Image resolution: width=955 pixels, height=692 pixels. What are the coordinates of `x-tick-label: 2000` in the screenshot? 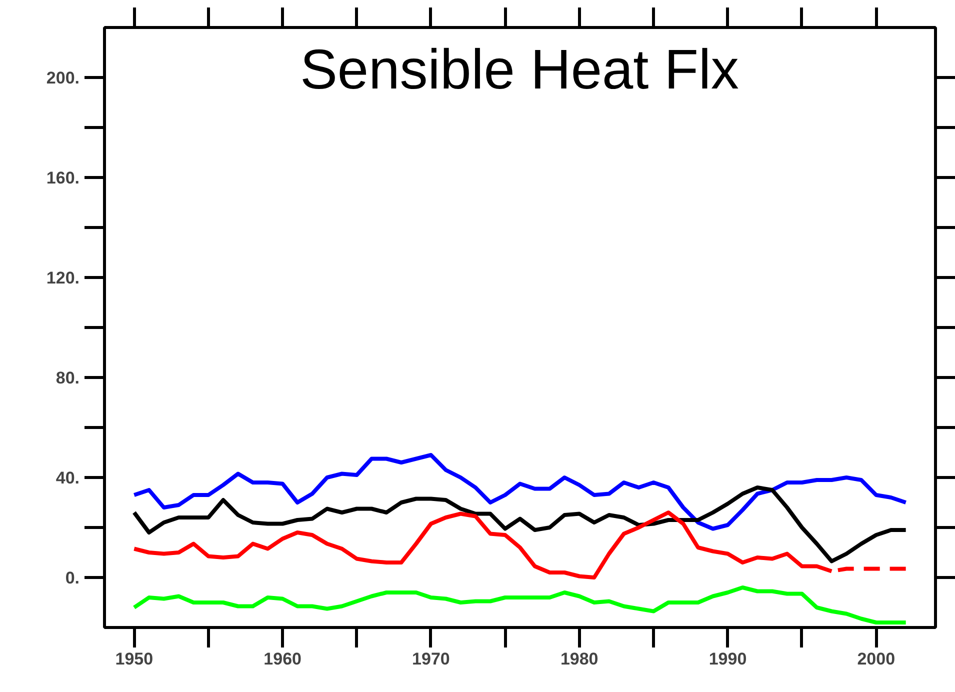 It's located at (876, 659).